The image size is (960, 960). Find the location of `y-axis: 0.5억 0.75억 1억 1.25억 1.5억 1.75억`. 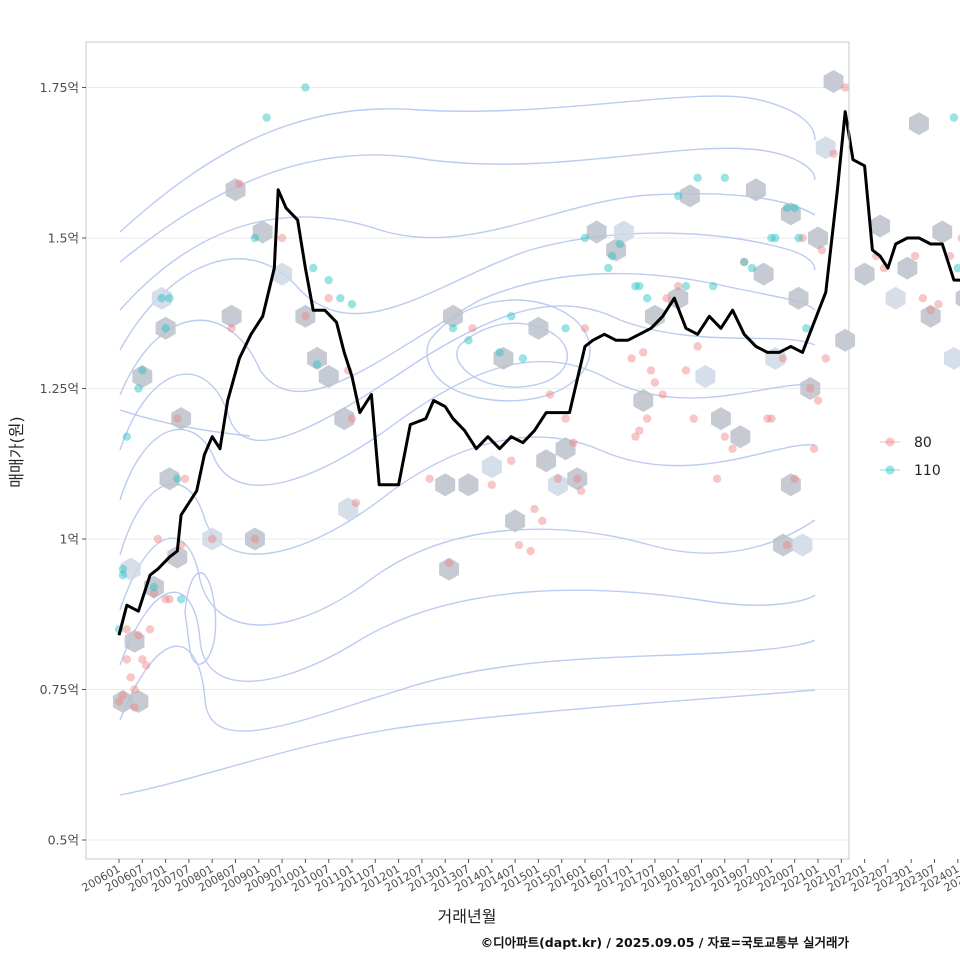

y-axis: 0.5억 0.75억 1억 1.25억 1.5억 1.75억 is located at coordinates (63, 464).